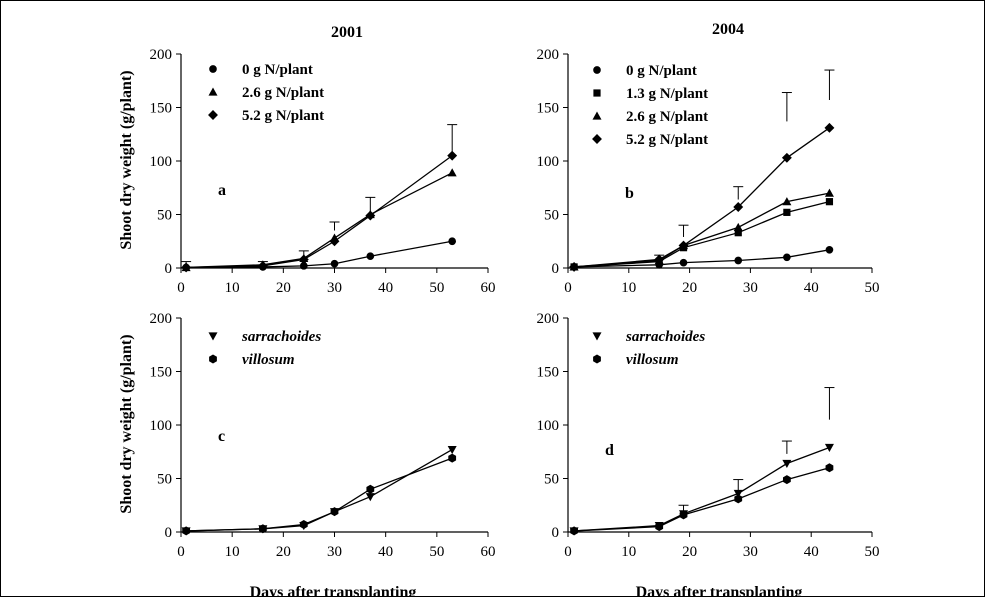 The image size is (985, 597). What do you see at coordinates (609, 450) in the screenshot?
I see `panel-label: d` at bounding box center [609, 450].